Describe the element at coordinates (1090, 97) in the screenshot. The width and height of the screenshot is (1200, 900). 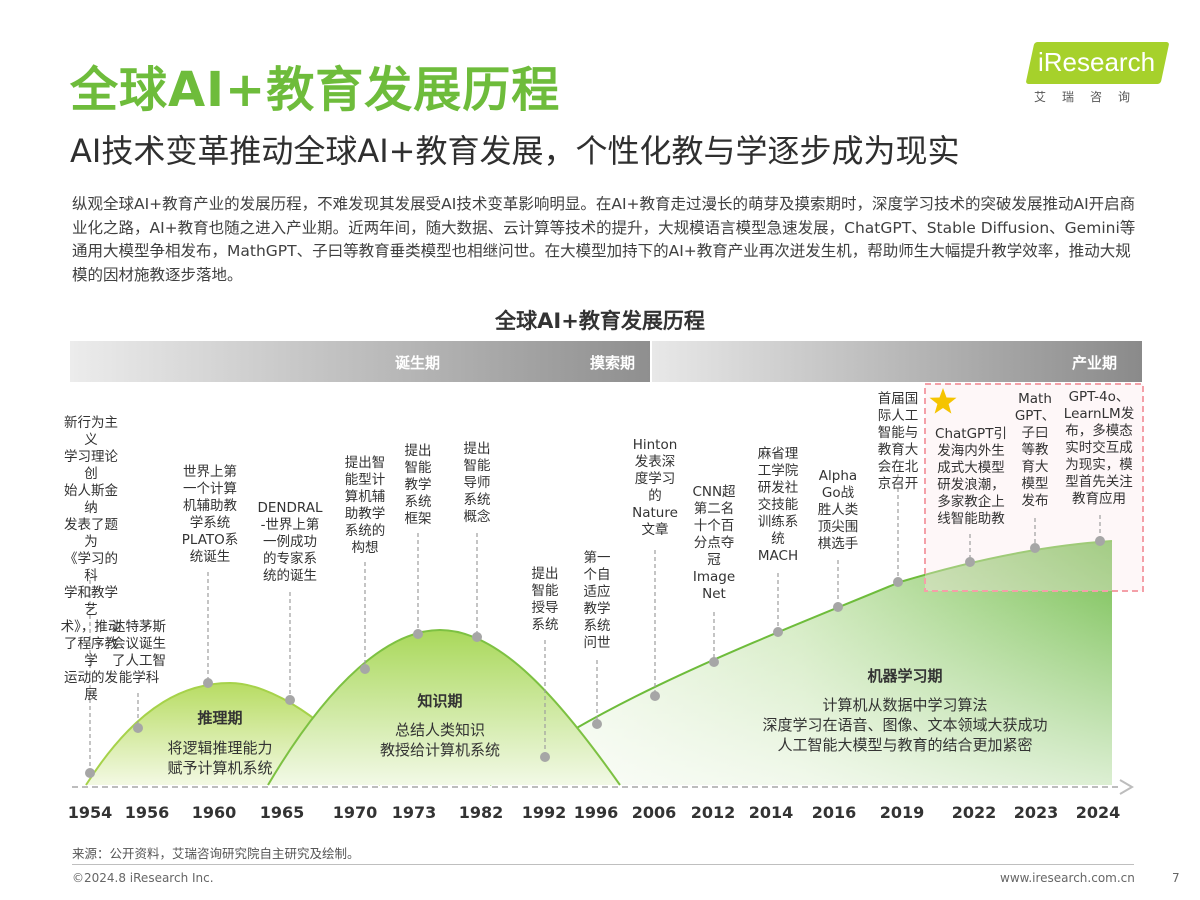
I see `logo-subtext: 艾瑞咨询` at that location.